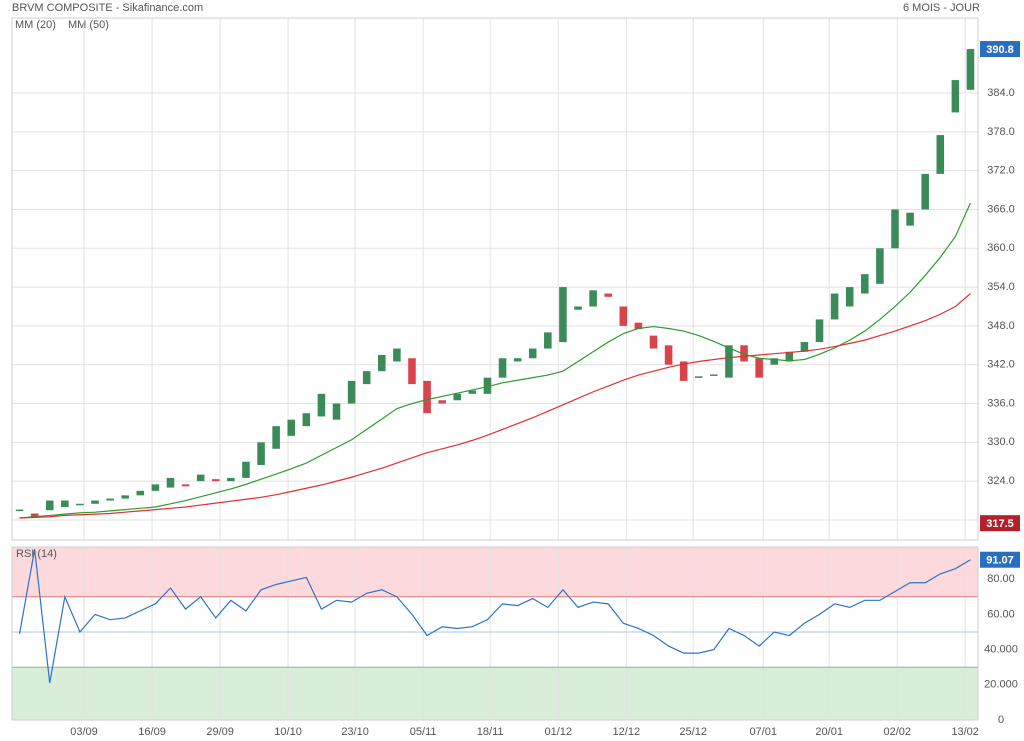  Describe the element at coordinates (423, 732) in the screenshot. I see `x-tick-label: 05/11` at that location.